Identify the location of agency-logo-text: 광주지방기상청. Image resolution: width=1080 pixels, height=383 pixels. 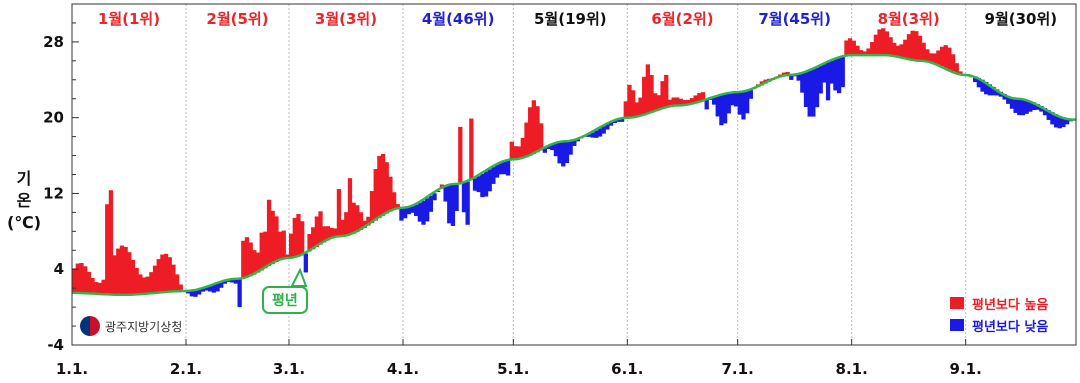
(144, 326).